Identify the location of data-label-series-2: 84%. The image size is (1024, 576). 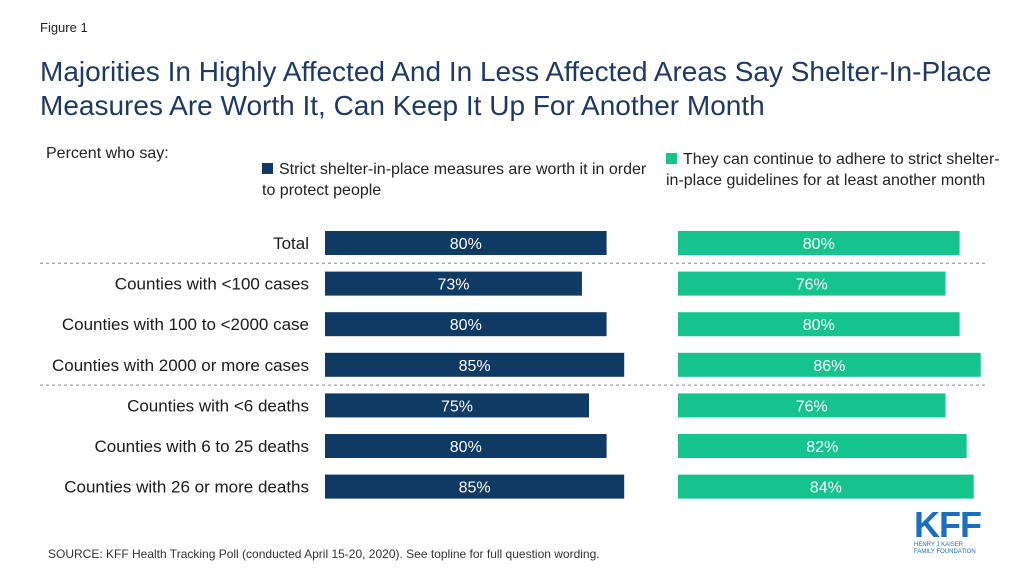
(826, 488).